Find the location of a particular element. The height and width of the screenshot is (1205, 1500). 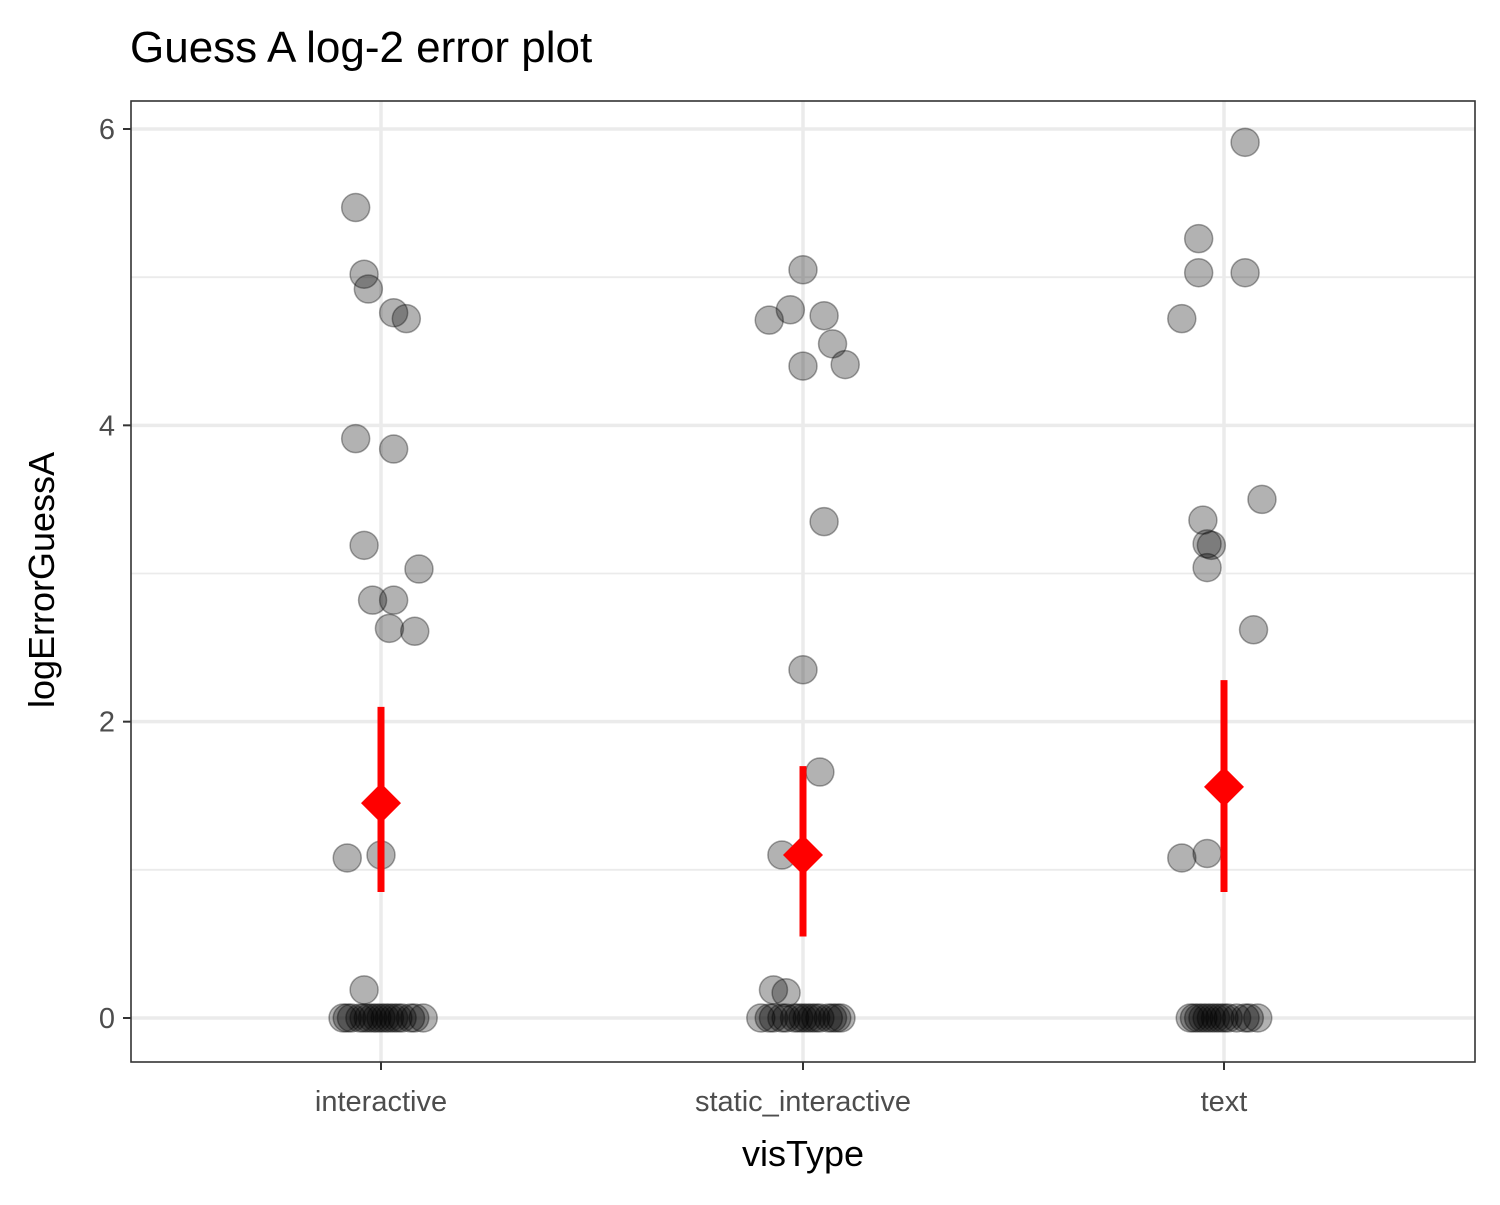

x-tick-label: text is located at coordinates (1224, 1102).